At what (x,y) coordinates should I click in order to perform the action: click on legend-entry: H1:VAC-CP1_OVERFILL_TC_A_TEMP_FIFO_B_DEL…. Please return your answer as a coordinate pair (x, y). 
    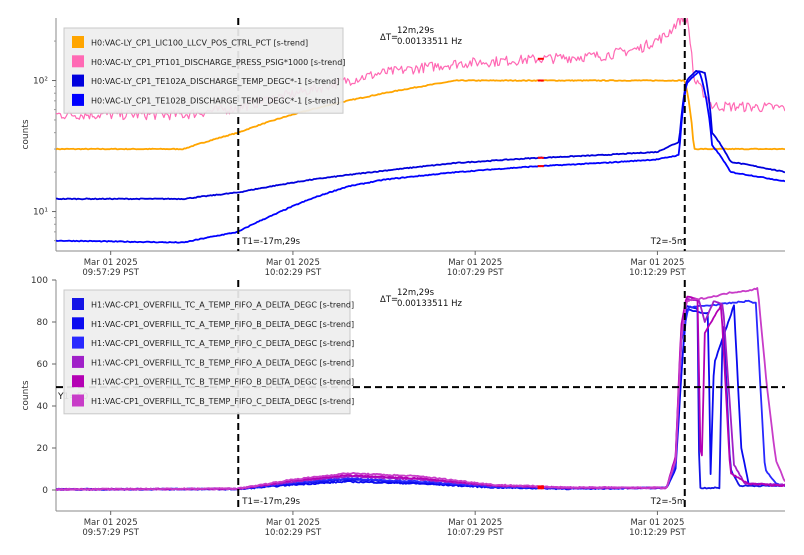
    Looking at the image, I should click on (222, 324).